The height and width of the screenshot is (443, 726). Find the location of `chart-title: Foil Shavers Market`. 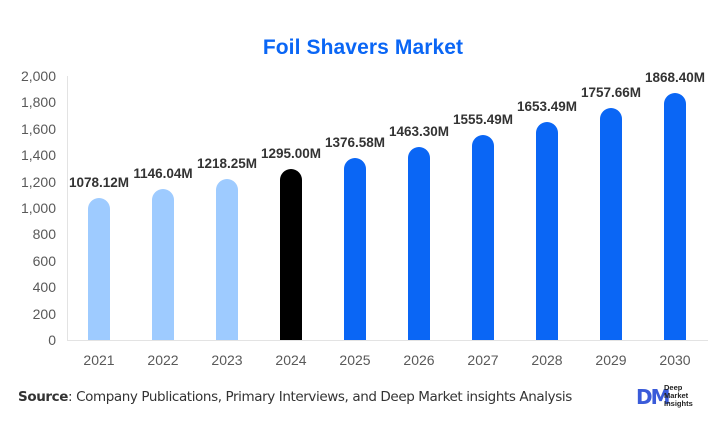

chart-title: Foil Shavers Market is located at coordinates (363, 47).